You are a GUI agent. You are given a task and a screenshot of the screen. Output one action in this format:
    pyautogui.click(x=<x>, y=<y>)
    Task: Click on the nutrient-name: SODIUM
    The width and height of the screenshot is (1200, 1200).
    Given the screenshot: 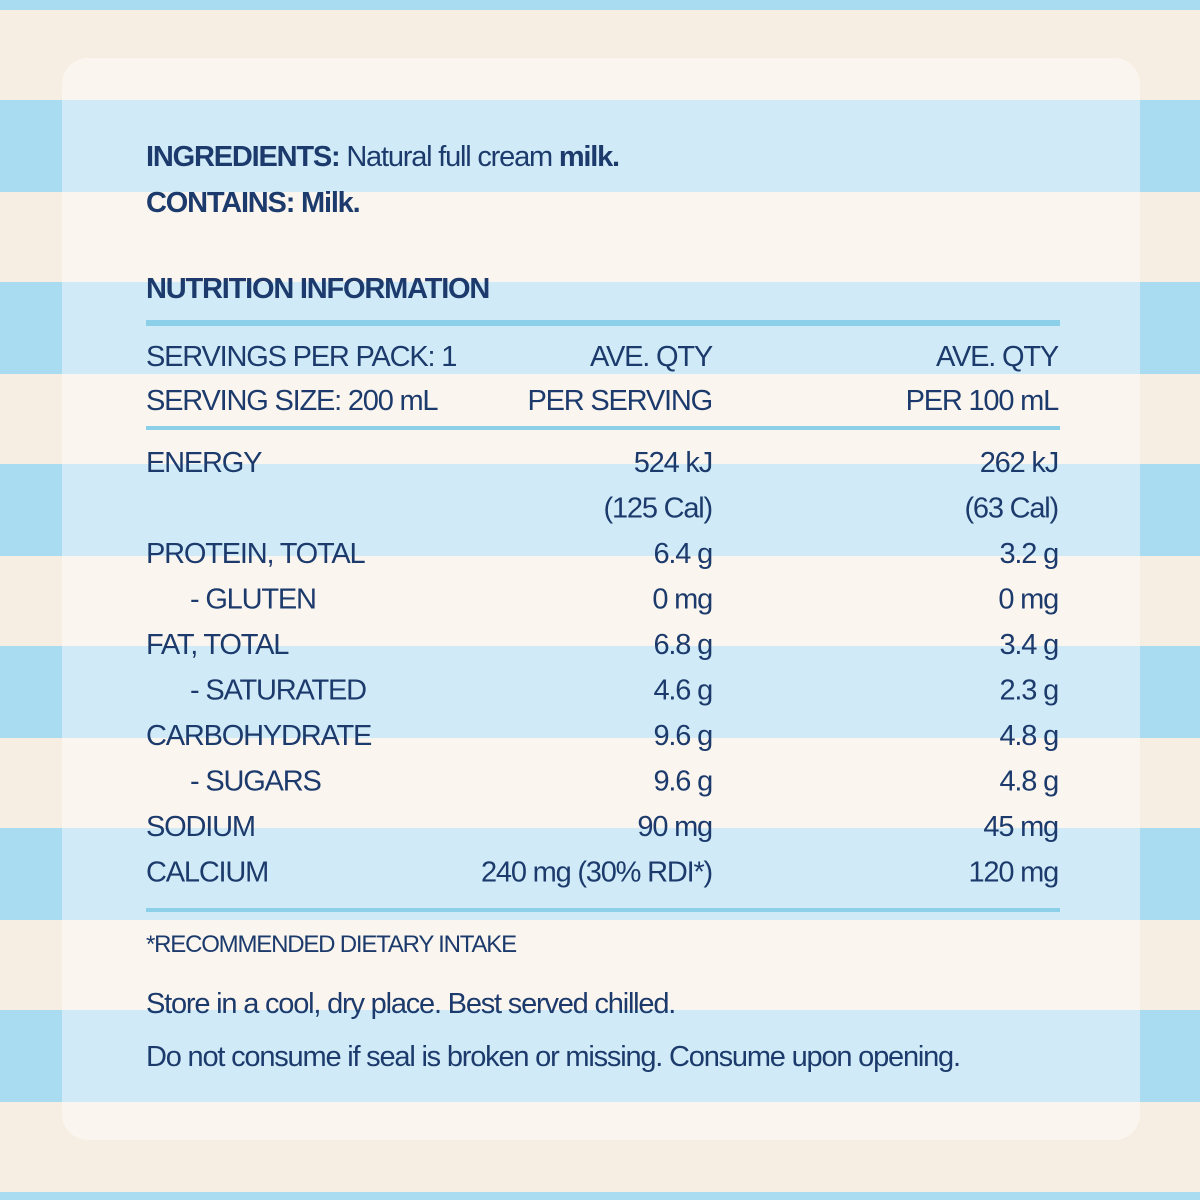 What is the action you would take?
    pyautogui.click(x=200, y=827)
    